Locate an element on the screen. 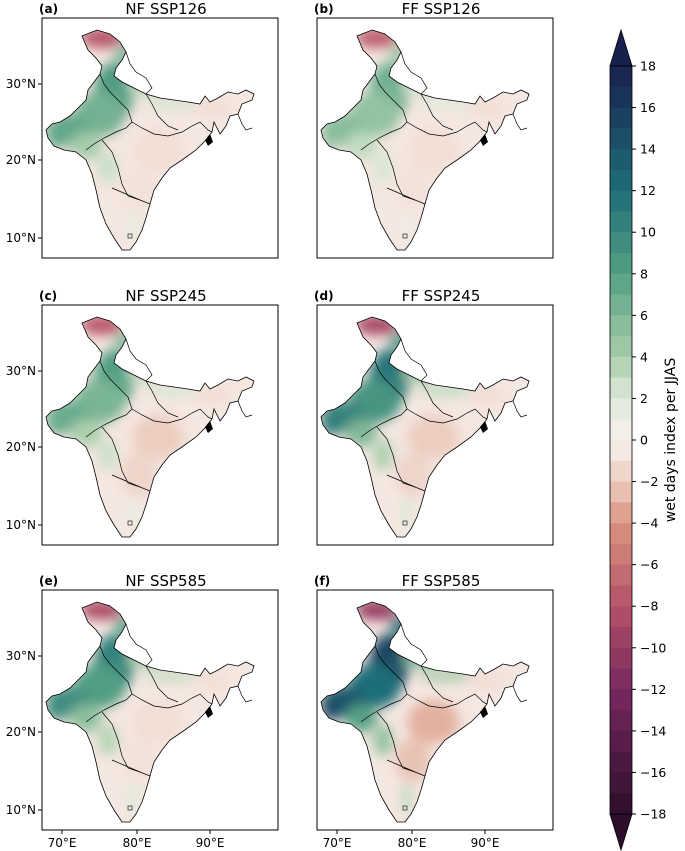 This screenshot has height=851, width=685. panel-e-ytick-label-2: 10°N is located at coordinates (21, 810).